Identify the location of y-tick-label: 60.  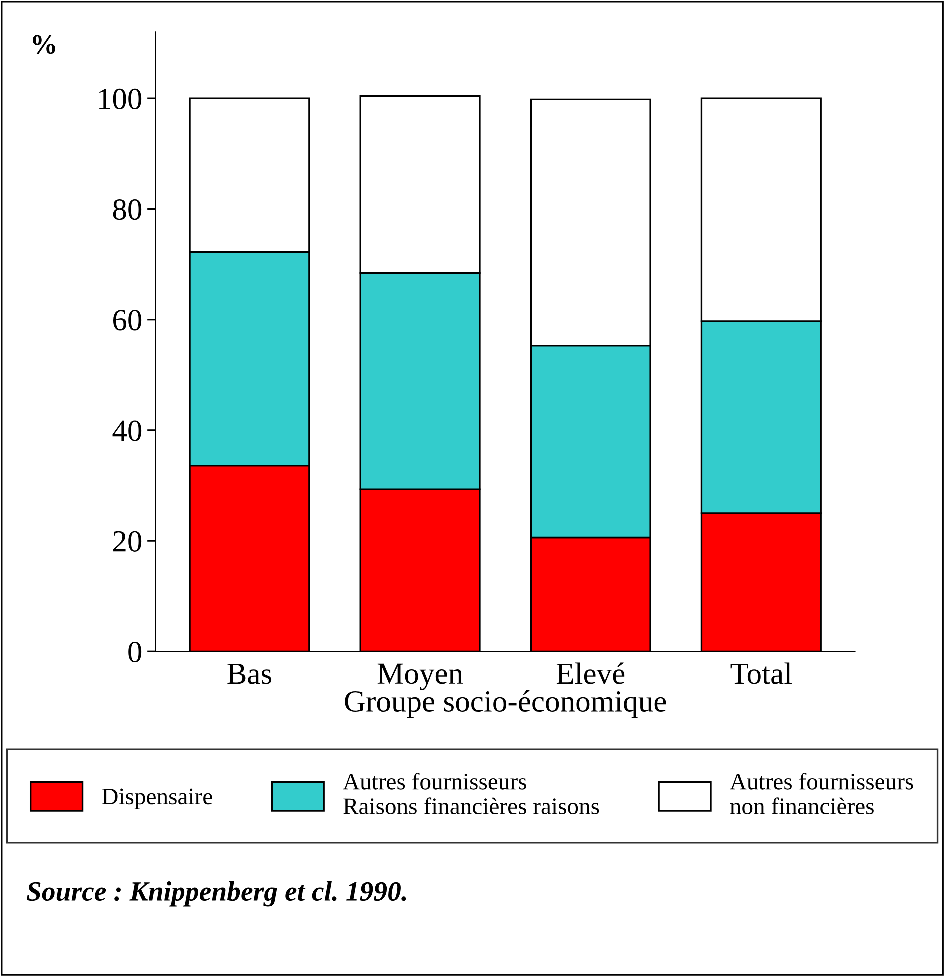
(127, 320).